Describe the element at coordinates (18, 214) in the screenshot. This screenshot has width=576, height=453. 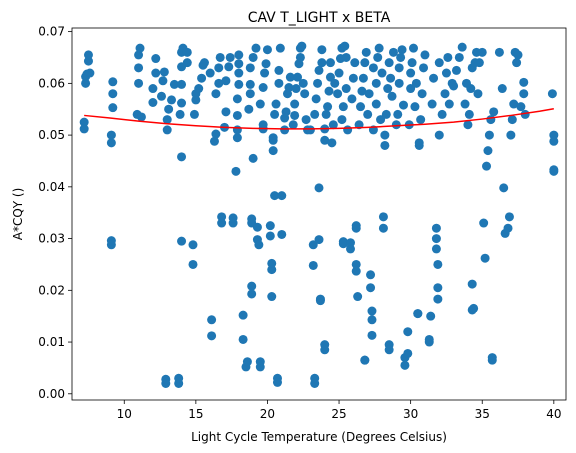
I see `y-axis-title: A*CQY ()` at that location.